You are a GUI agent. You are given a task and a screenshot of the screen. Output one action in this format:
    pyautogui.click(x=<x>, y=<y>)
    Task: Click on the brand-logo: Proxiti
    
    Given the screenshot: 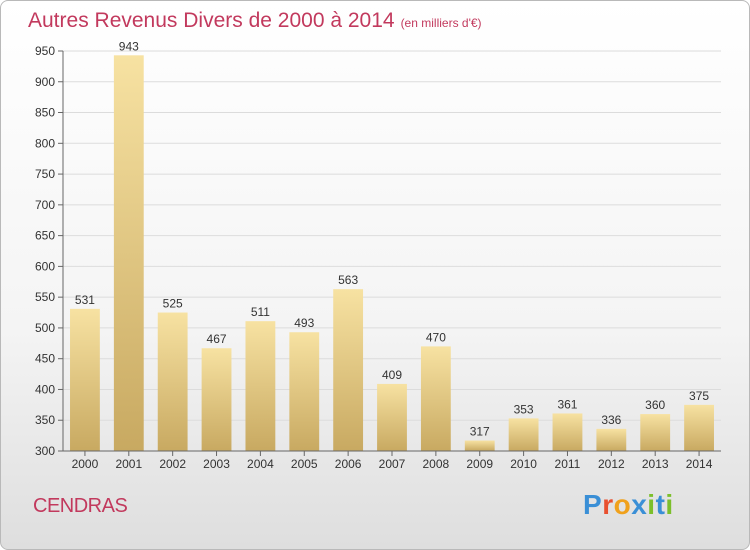 What is the action you would take?
    pyautogui.click(x=628, y=505)
    